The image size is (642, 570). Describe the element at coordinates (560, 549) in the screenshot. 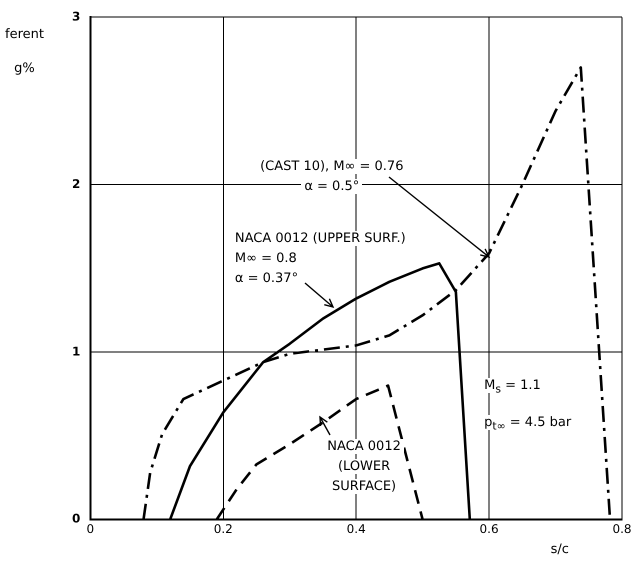

I see `x-axis-title: s/c` at that location.